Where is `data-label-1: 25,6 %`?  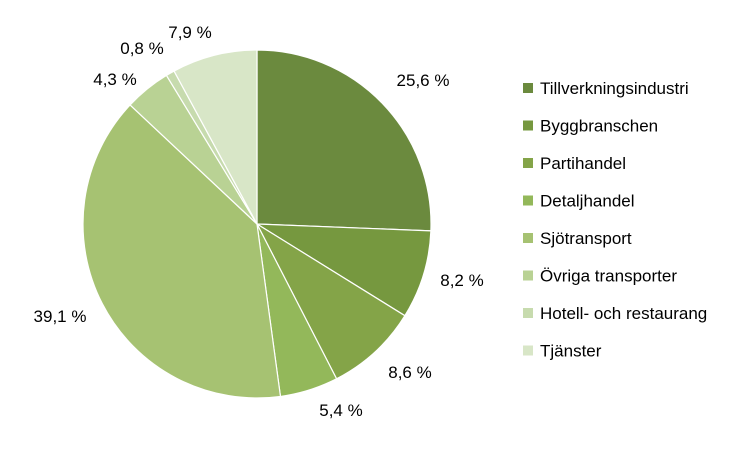 data-label-1: 25,6 % is located at coordinates (423, 80).